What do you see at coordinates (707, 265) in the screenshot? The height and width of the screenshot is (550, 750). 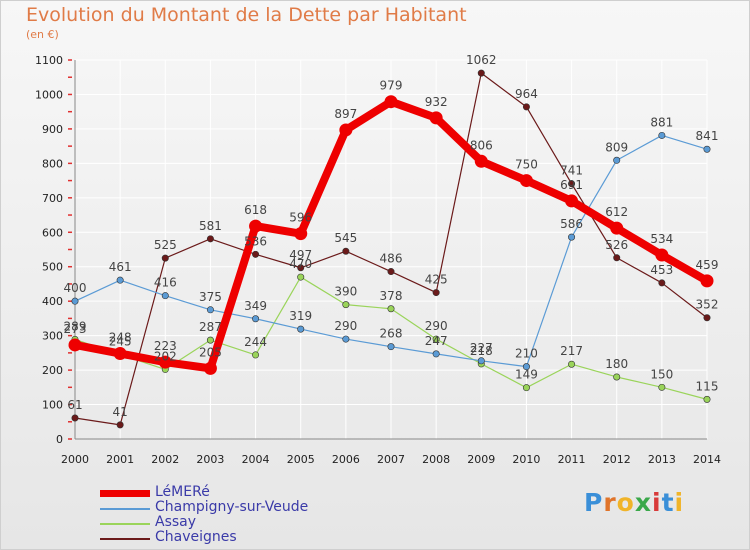 I see `data-label: 459` at bounding box center [707, 265].